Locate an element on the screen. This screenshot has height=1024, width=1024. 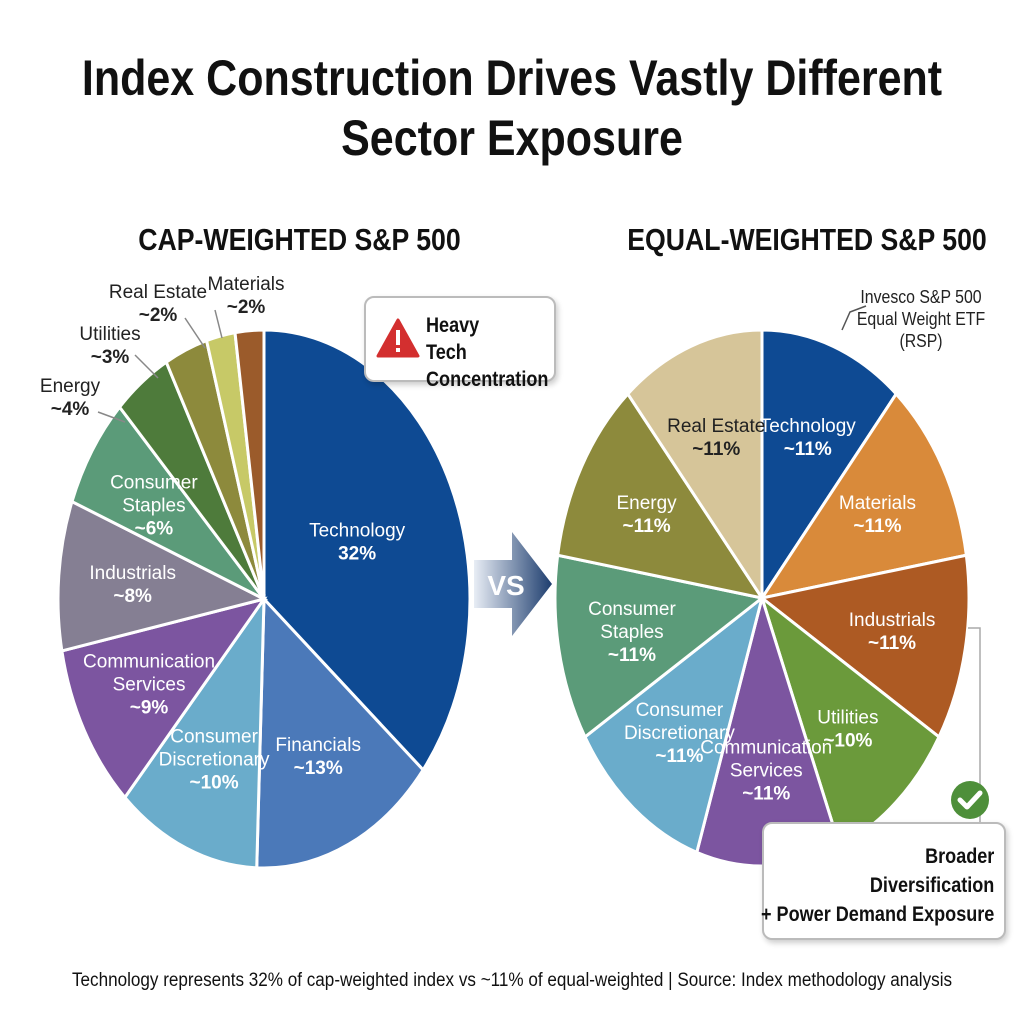
slice-label: Utilities ~3% is located at coordinates (109, 346).